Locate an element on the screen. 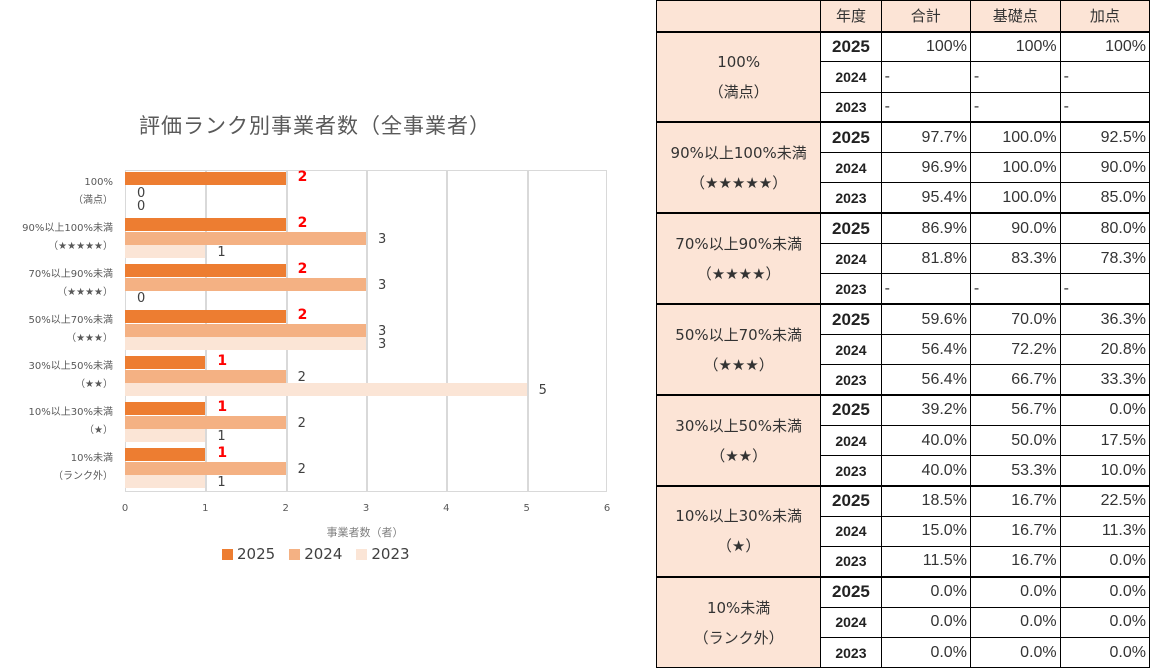  legend-label: 2024 is located at coordinates (323, 554).